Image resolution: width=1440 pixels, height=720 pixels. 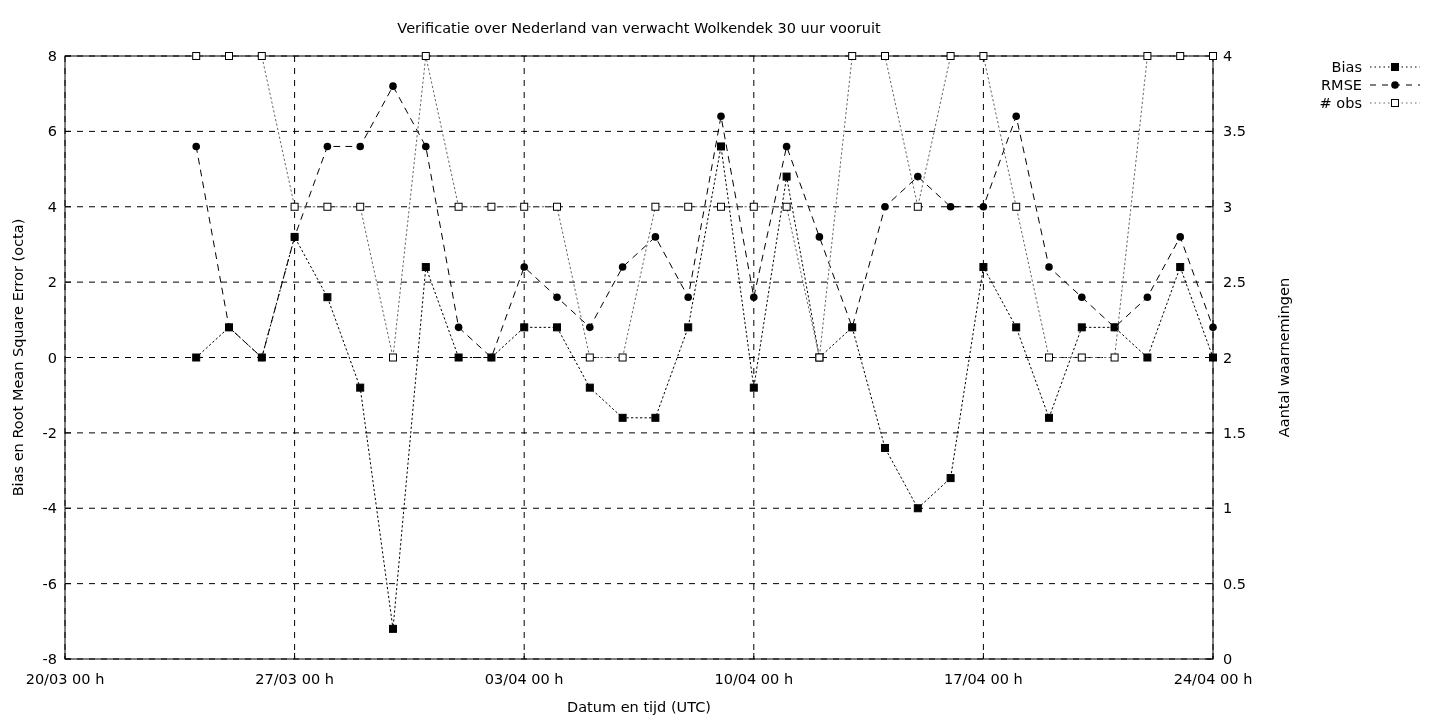 What do you see at coordinates (1228, 56) in the screenshot?
I see `y2-tick-label: 4` at bounding box center [1228, 56].